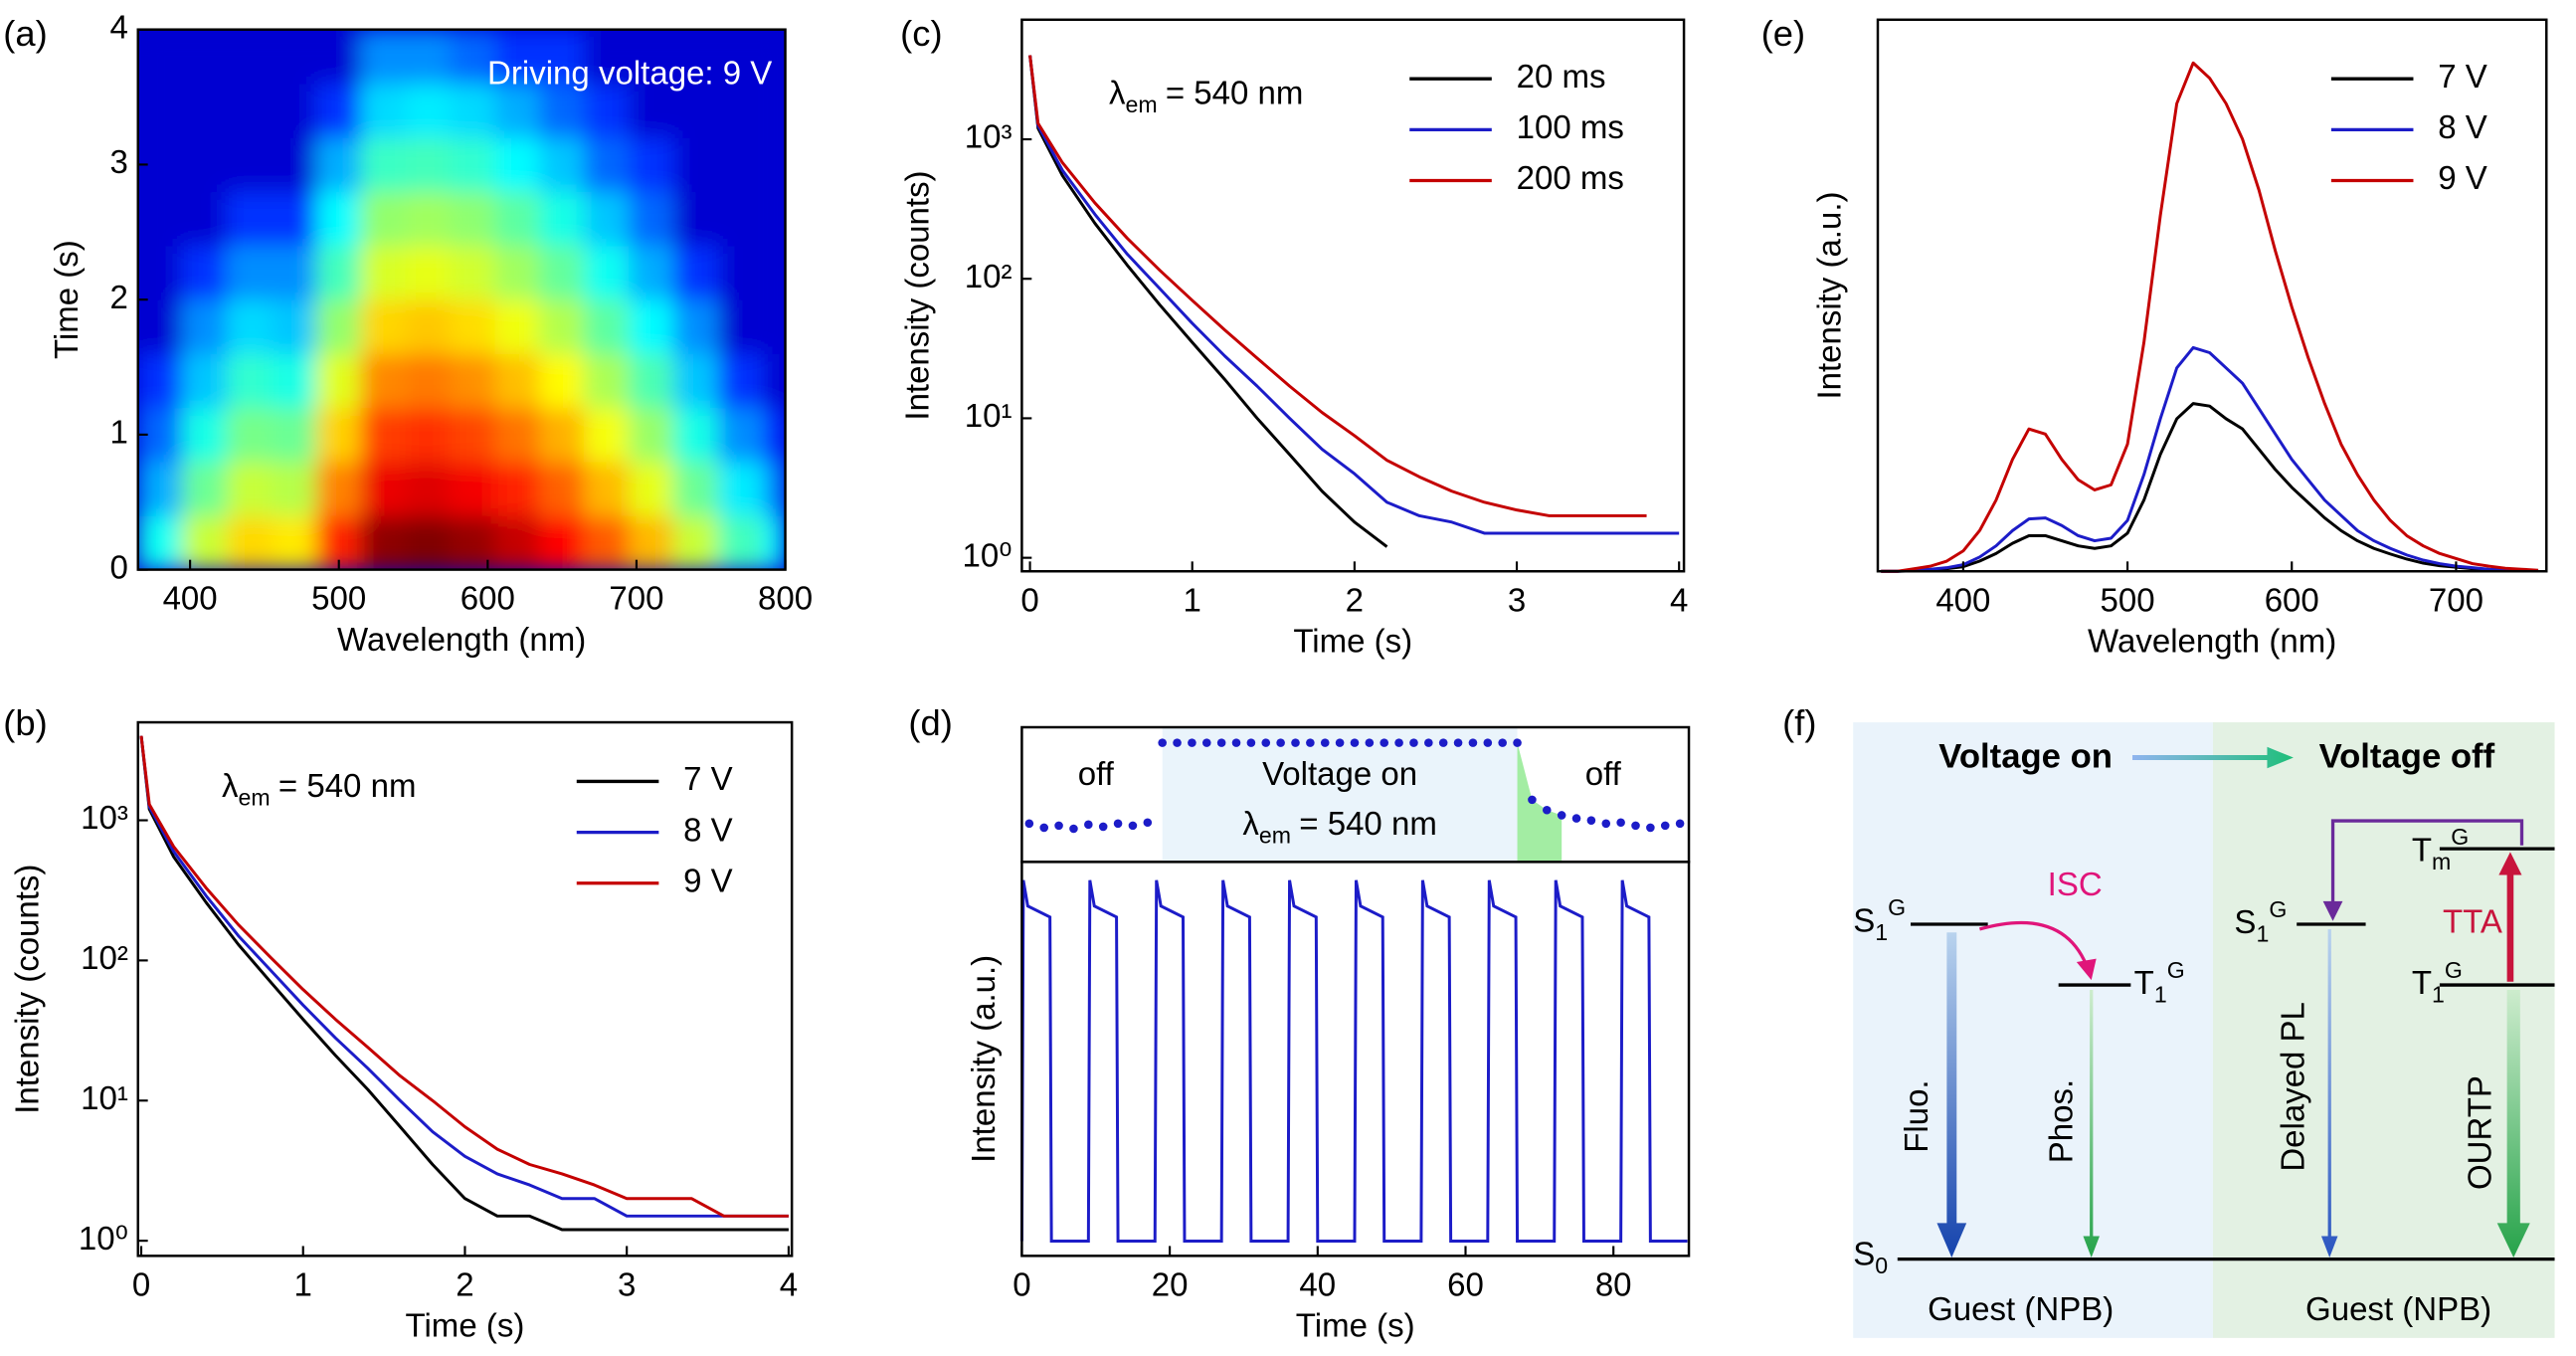 The width and height of the screenshot is (2576, 1356). Describe the element at coordinates (1355, 794) in the screenshot. I see `strip-frame` at that location.